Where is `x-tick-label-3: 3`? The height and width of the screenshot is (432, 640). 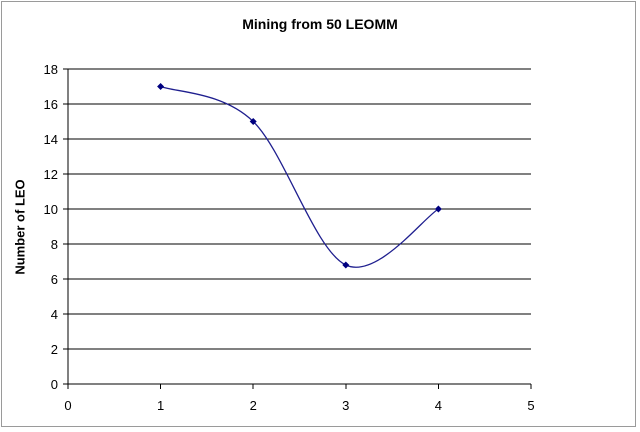 x-tick-label-3: 3 is located at coordinates (345, 405).